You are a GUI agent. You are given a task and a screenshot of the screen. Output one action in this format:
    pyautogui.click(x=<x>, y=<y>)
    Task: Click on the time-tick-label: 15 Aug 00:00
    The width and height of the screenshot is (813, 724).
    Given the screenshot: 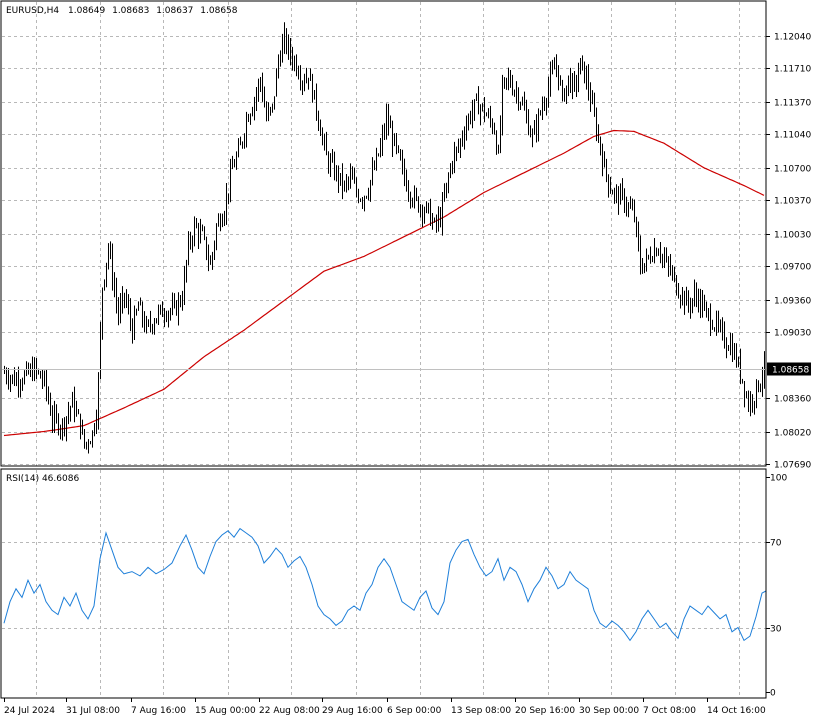 What is the action you would take?
    pyautogui.click(x=225, y=711)
    